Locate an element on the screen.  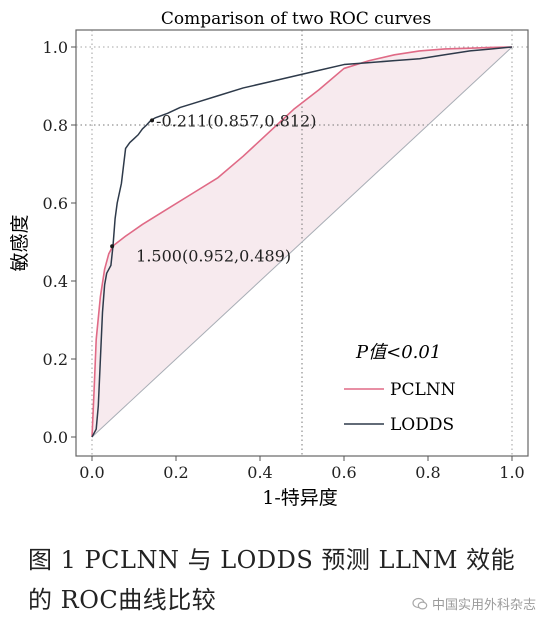
x-tick-label: 1.0 is located at coordinates (511, 472).